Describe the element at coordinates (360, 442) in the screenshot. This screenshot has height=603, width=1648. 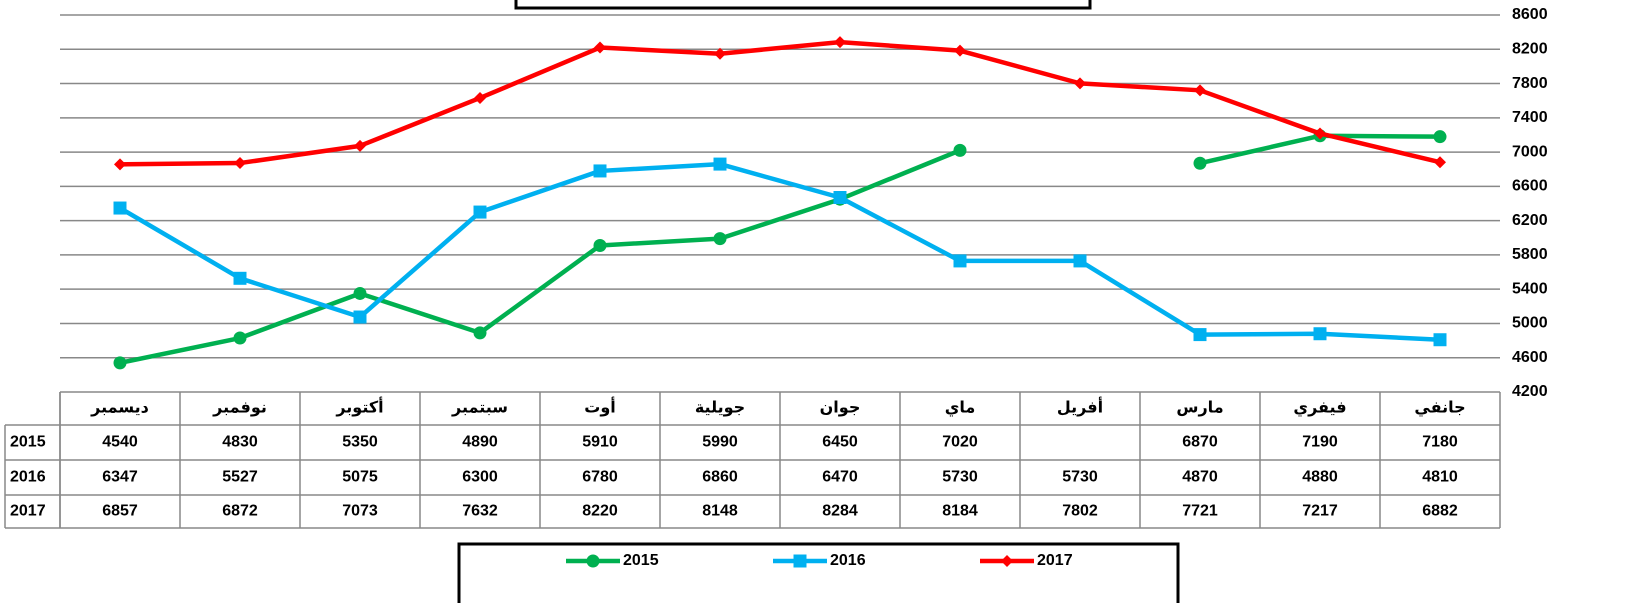
I see `table-cell: 5350` at that location.